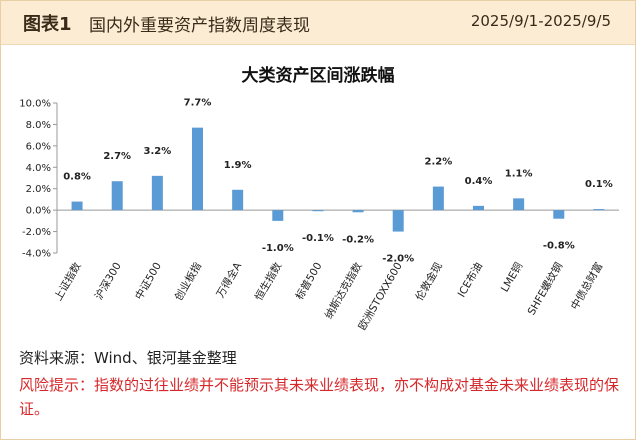 This screenshot has width=636, height=440. What do you see at coordinates (587, 286) in the screenshot?
I see `x-category-label: 中债总财富` at bounding box center [587, 286].